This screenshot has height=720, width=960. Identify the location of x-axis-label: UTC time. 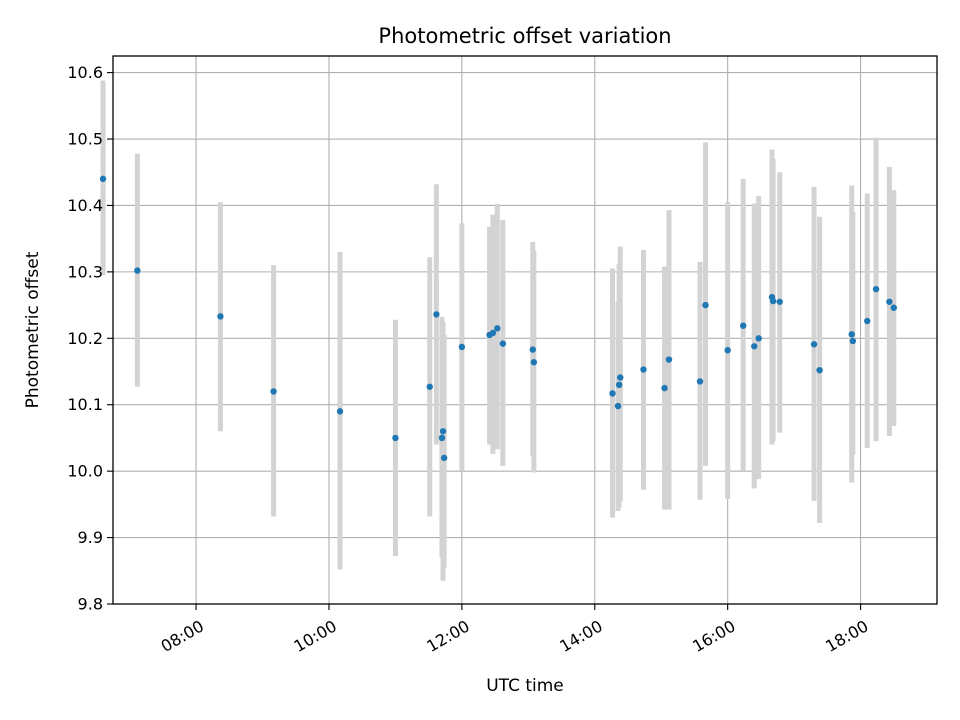
(525, 686).